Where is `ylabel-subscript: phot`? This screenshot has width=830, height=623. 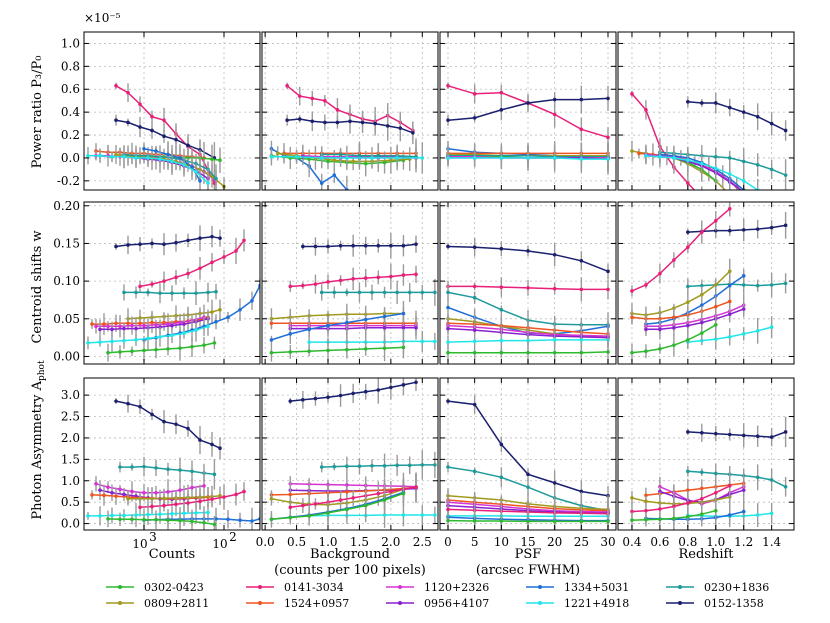
ylabel-subscript: phot is located at coordinates (42, 370).